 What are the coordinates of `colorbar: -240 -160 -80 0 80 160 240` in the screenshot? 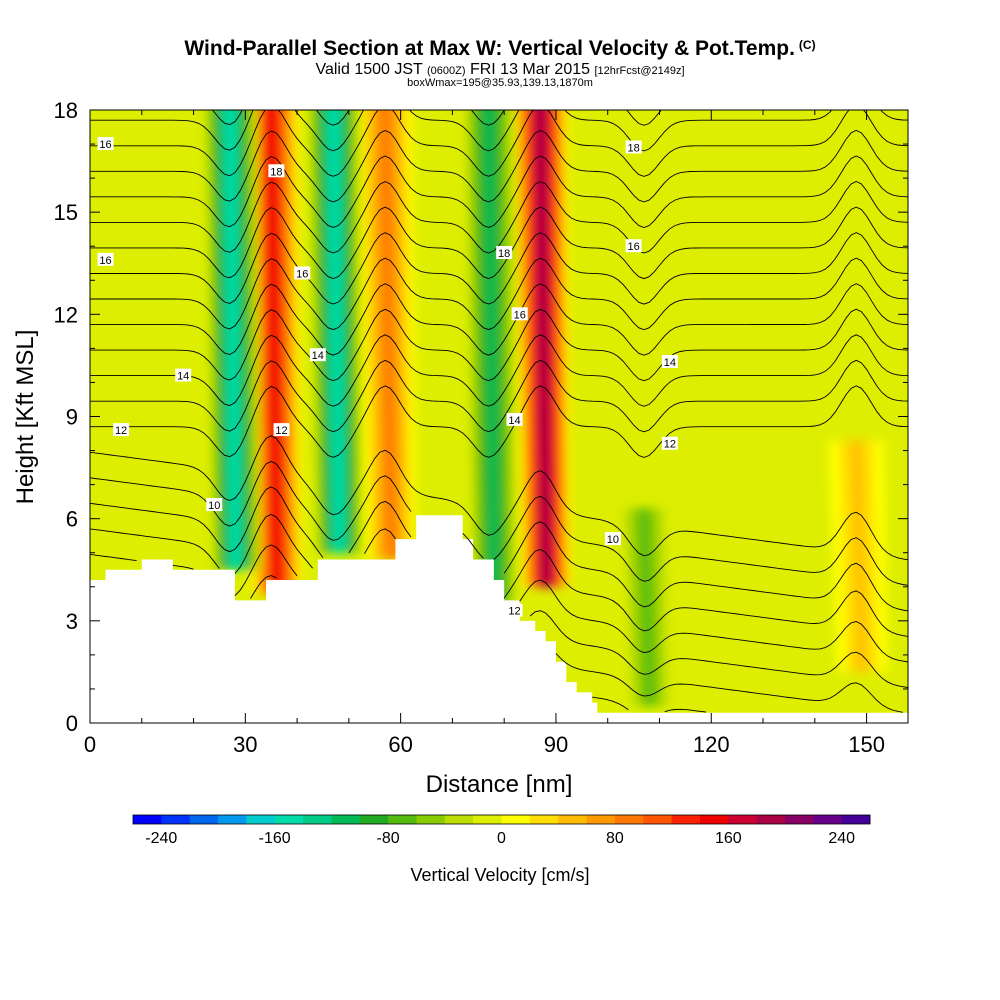 It's located at (501, 830).